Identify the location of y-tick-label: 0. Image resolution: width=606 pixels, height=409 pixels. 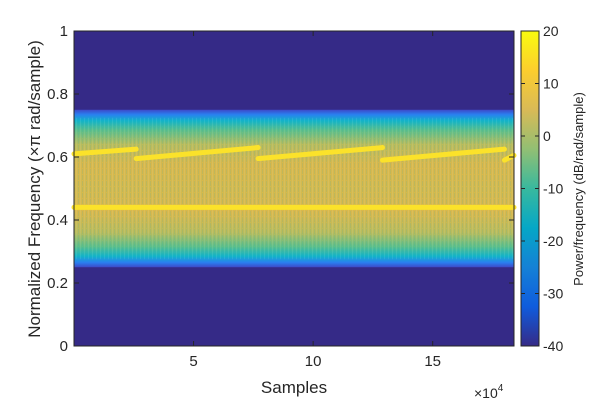
(64, 346).